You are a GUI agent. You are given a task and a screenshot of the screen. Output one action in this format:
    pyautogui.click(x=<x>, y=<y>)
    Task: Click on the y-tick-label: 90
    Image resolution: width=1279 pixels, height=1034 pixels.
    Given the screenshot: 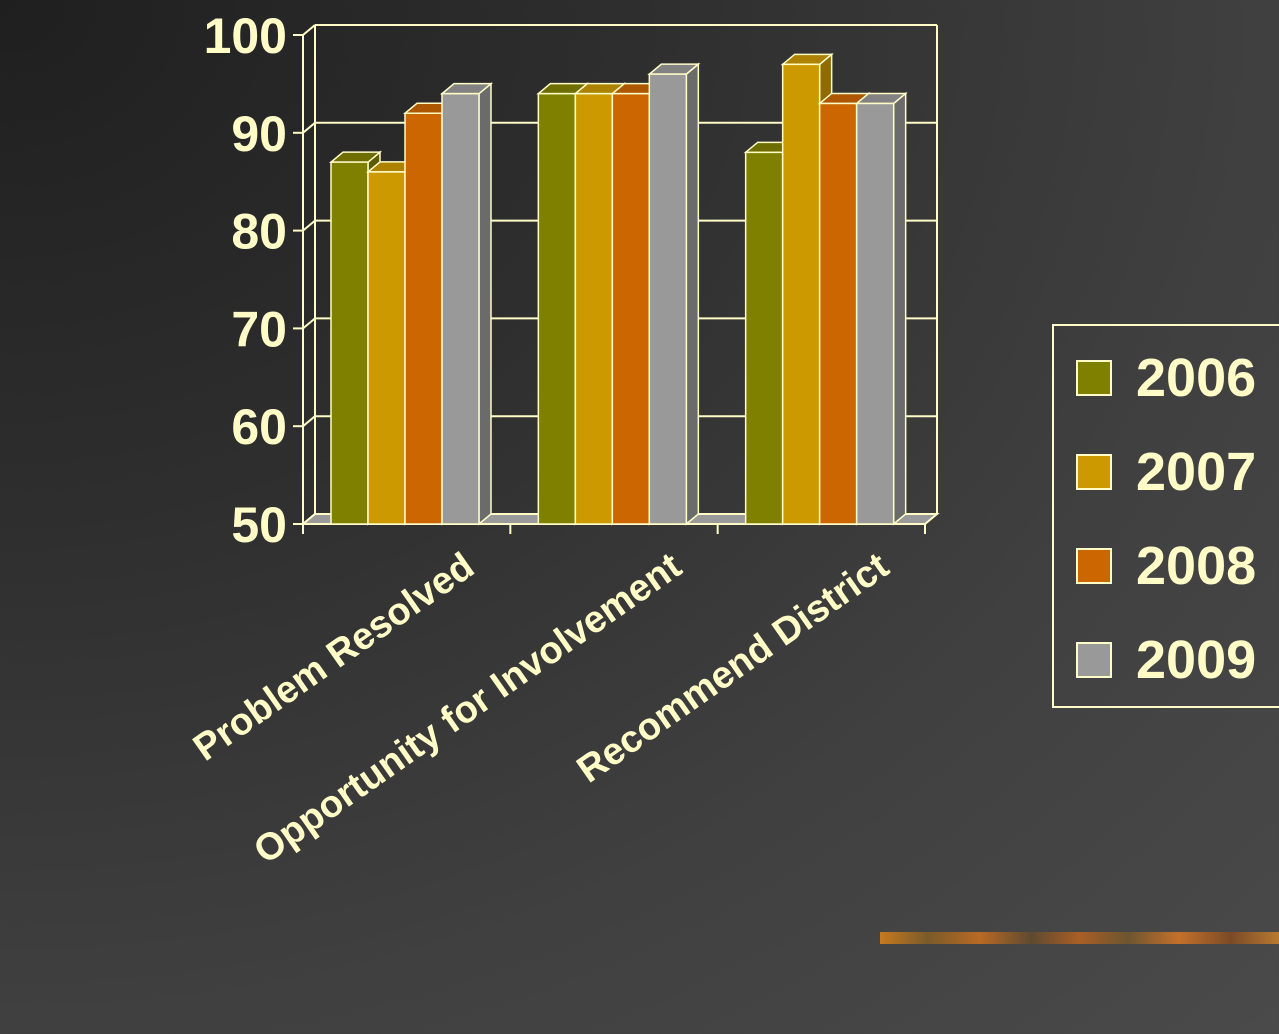 What is the action you would take?
    pyautogui.click(x=259, y=134)
    